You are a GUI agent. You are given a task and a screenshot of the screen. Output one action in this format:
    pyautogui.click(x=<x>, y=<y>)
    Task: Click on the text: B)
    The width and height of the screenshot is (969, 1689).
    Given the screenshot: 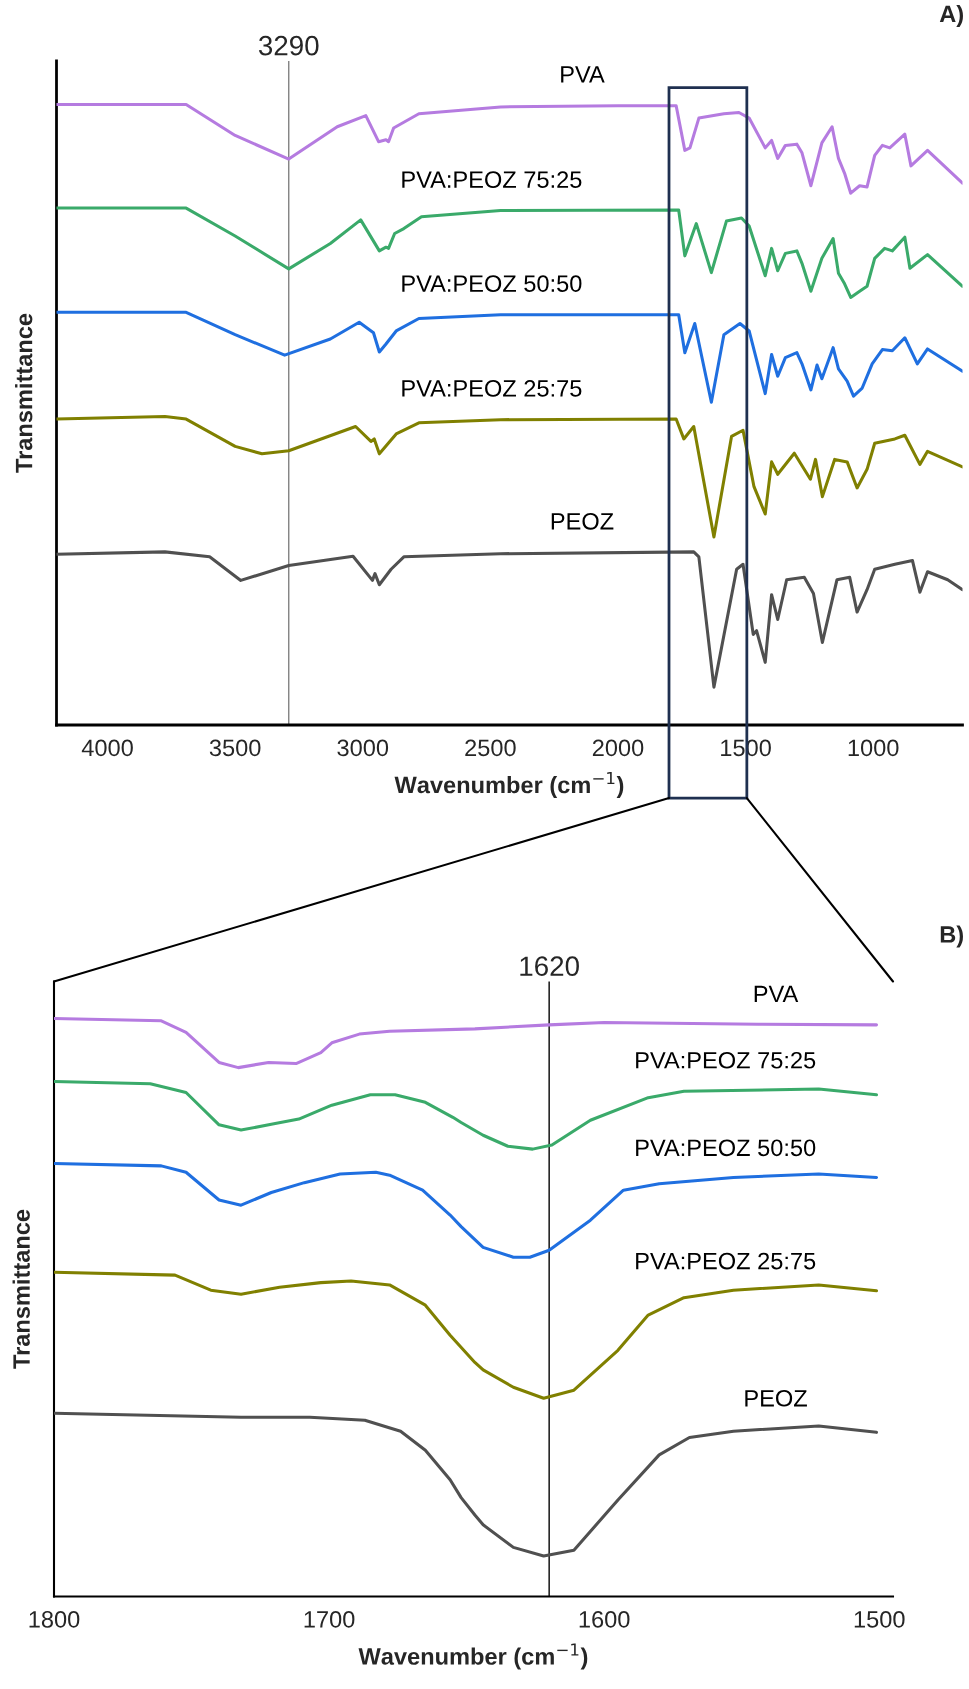 What is the action you would take?
    pyautogui.click(x=951, y=936)
    